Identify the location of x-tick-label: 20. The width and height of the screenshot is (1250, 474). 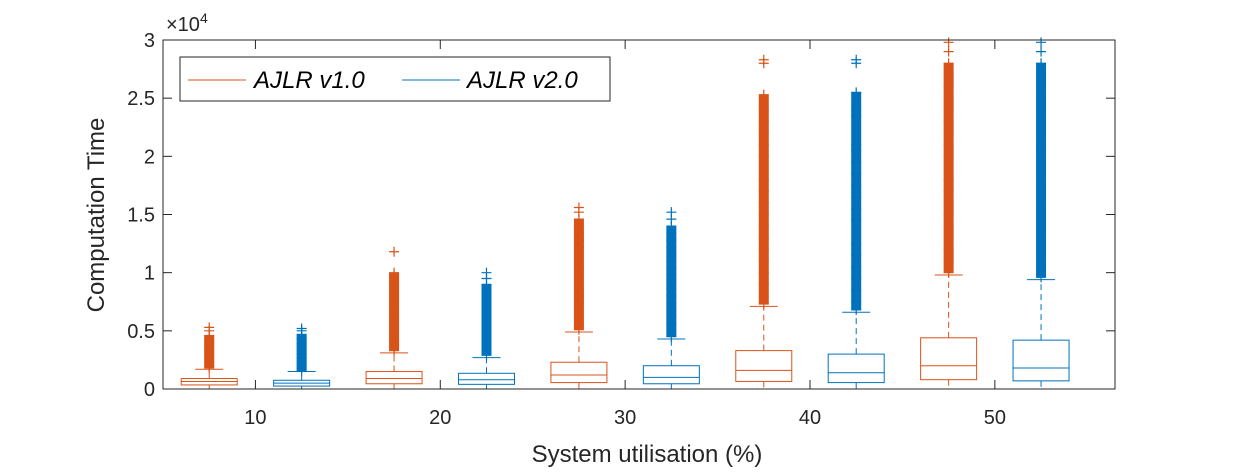
(440, 418).